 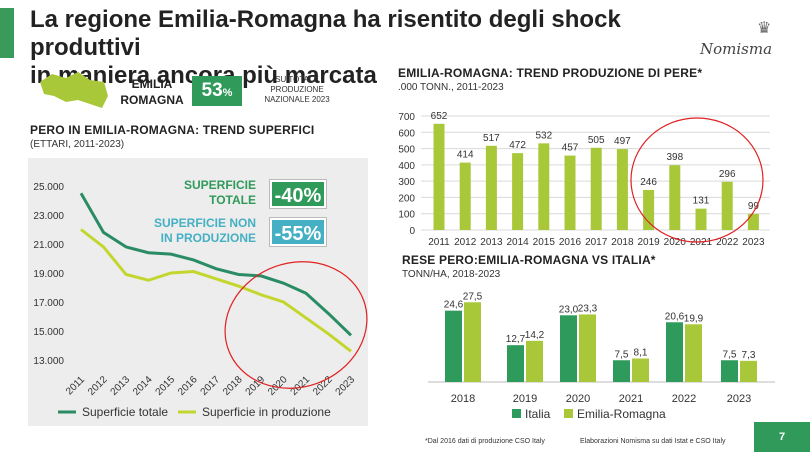 I want to click on x-tick-label: 2017, so click(x=596, y=242).